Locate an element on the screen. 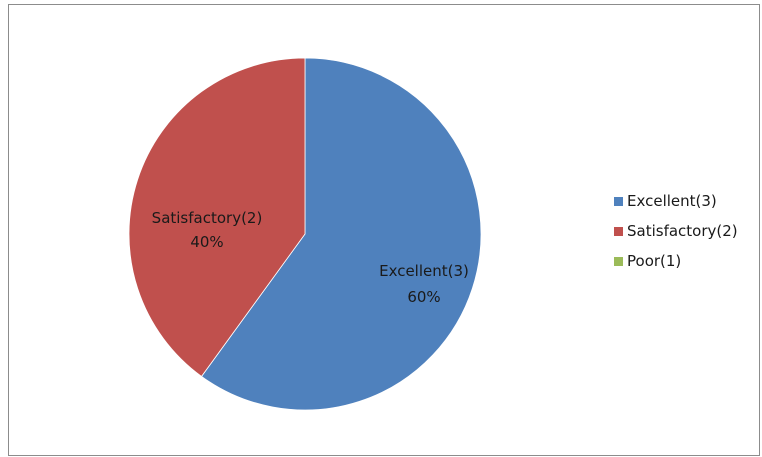 The width and height of the screenshot is (762, 457). legend-item-excellent: Excellent(3) is located at coordinates (676, 201).